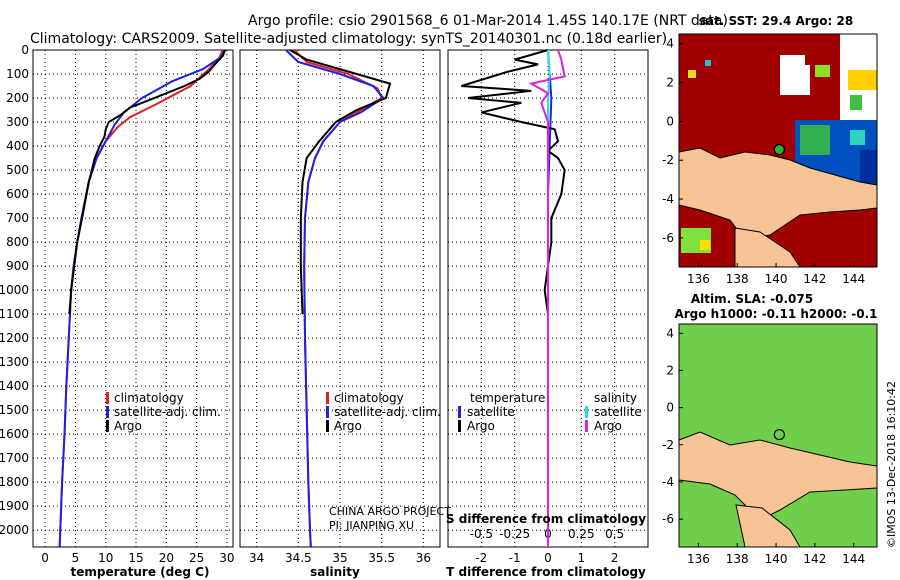 The image size is (900, 580). Describe the element at coordinates (581, 534) in the screenshot. I see `s-tick-label: 0.25` at that location.